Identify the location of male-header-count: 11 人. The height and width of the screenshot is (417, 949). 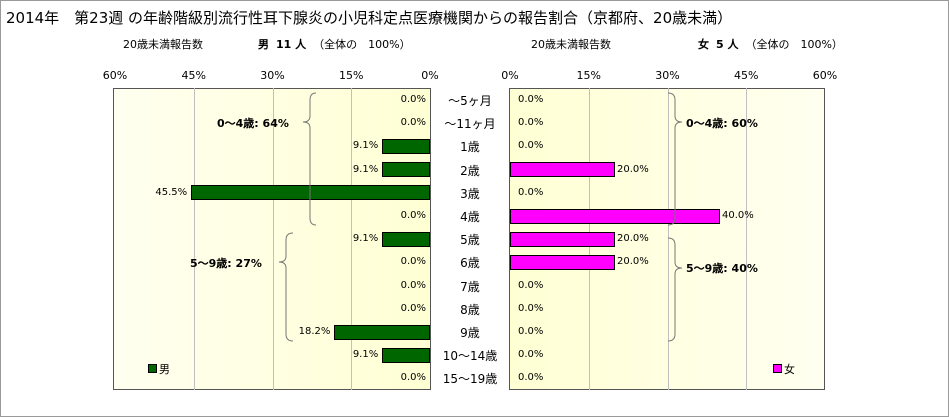
(291, 44).